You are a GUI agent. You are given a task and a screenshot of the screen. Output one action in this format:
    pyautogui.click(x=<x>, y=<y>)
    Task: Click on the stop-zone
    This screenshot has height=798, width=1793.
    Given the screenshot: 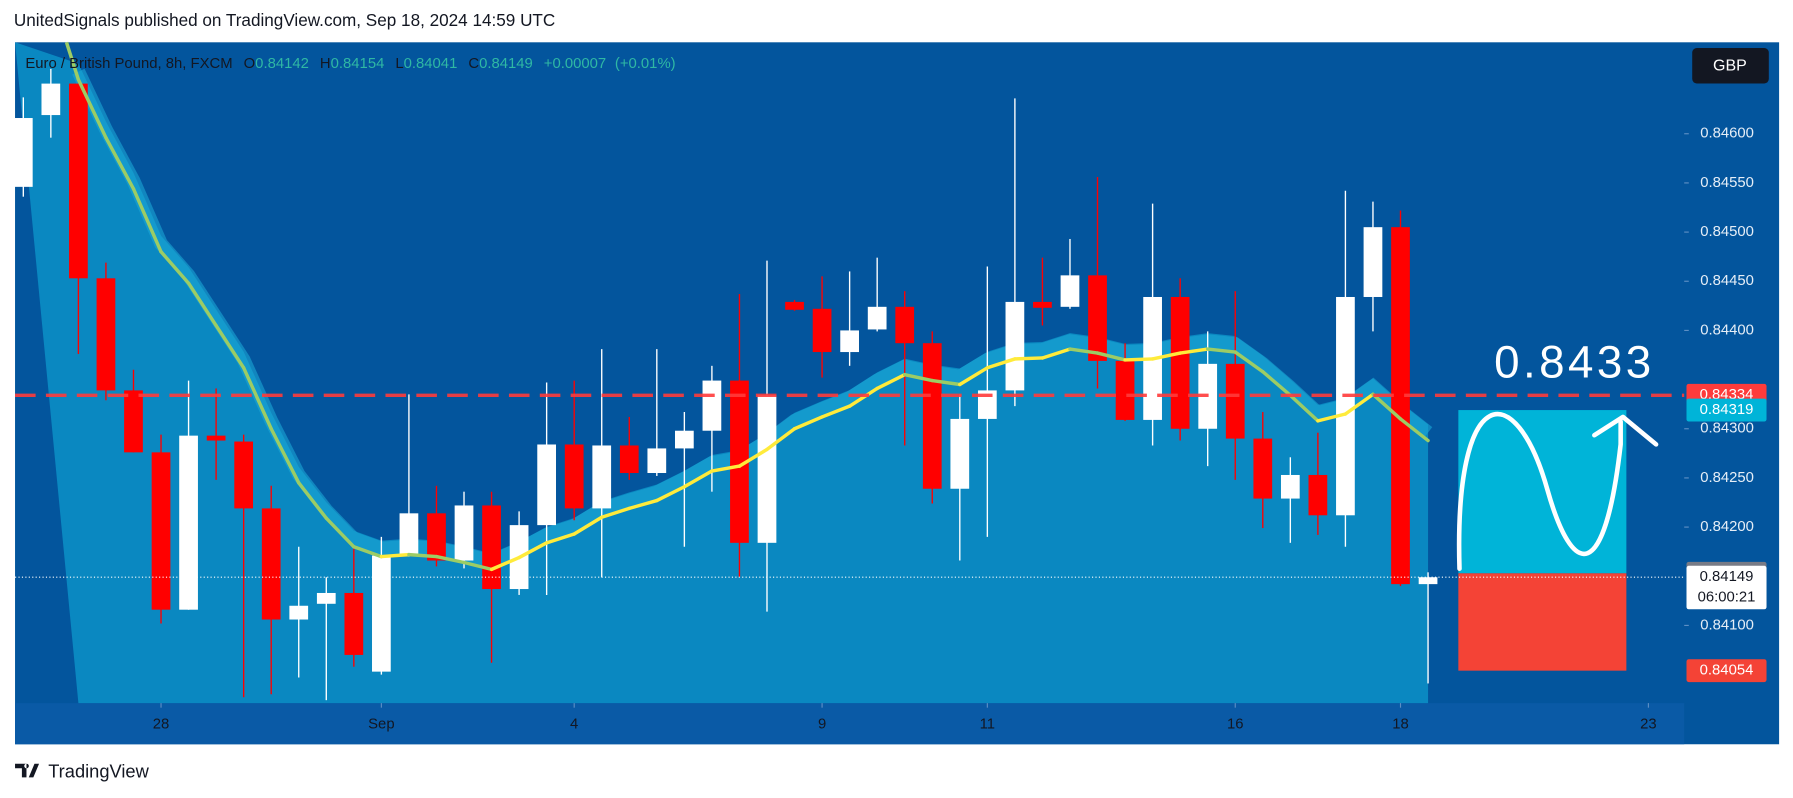 What is the action you would take?
    pyautogui.click(x=1542, y=622)
    